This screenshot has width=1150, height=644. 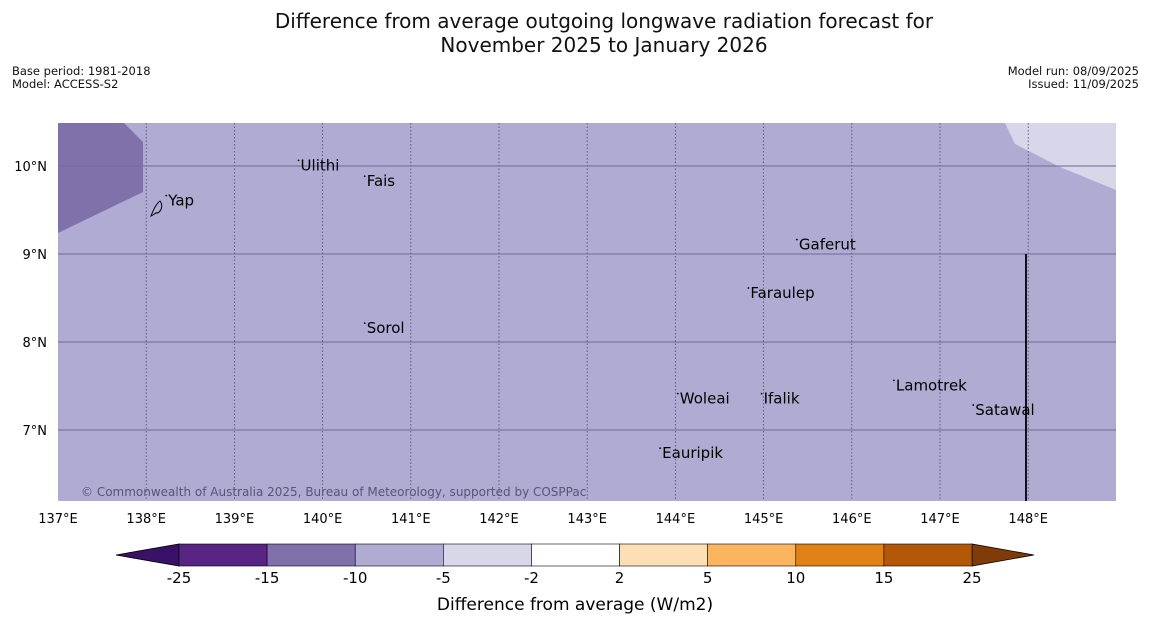 What do you see at coordinates (1028, 519) in the screenshot?
I see `lon-tick-label: 148°E` at bounding box center [1028, 519].